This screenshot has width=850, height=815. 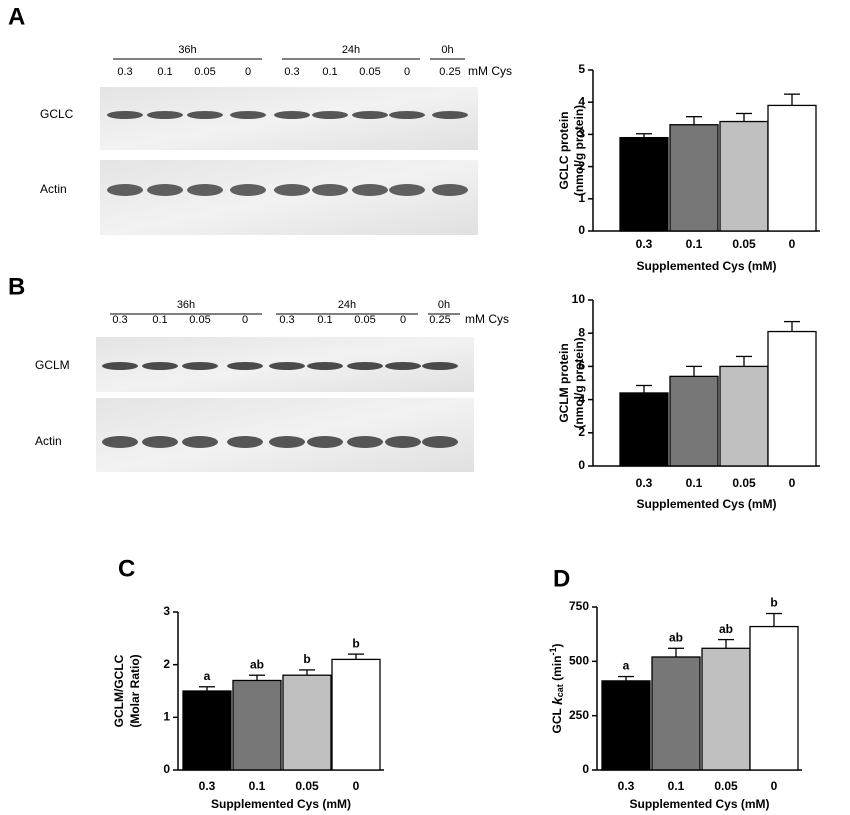 What do you see at coordinates (557, 670) in the screenshot?
I see `y-axis-label-part: (min` at bounding box center [557, 670].